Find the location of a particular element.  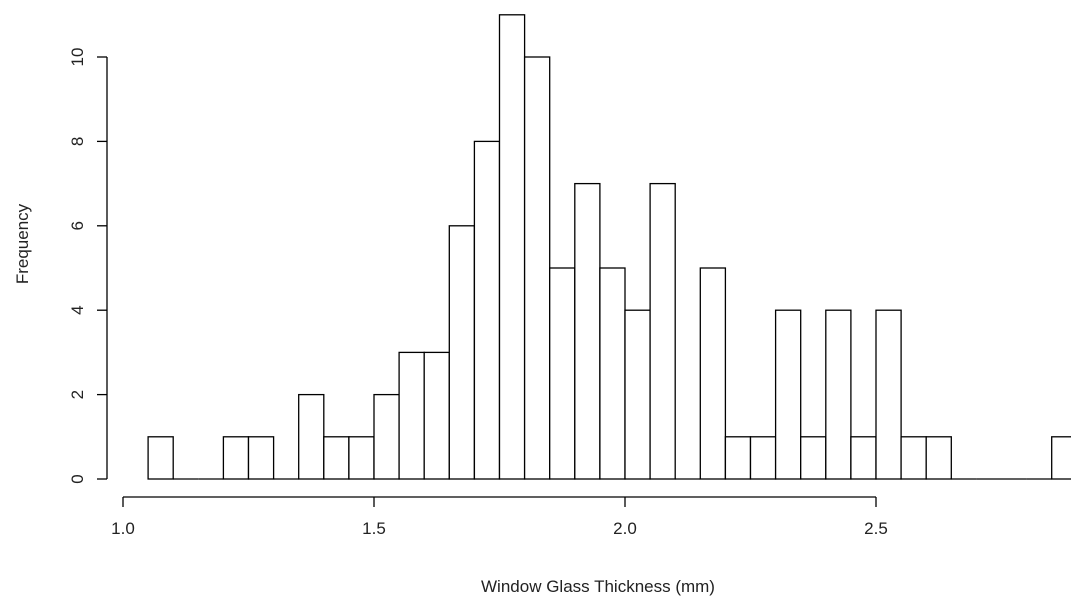

y-tick-label: 8 is located at coordinates (77, 141).